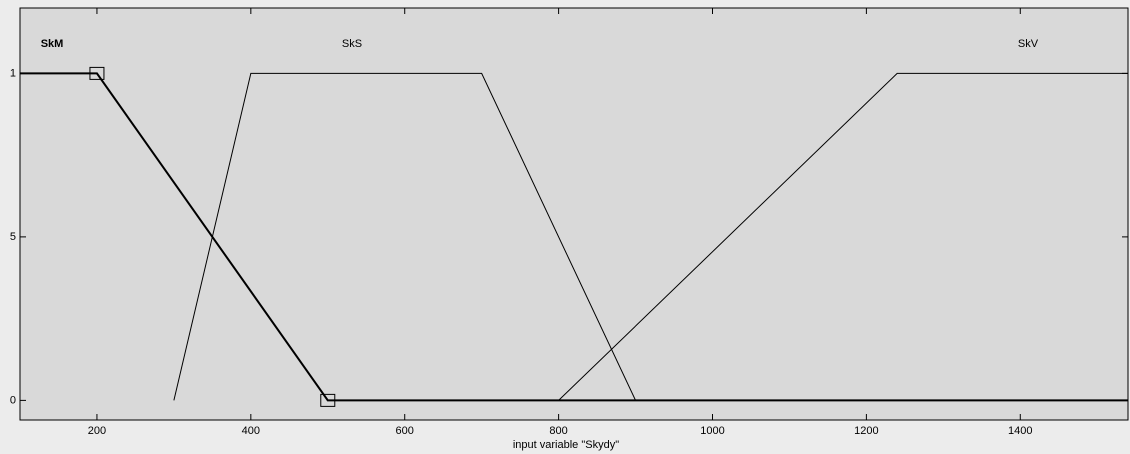  I want to click on x-tick-label: 600, so click(405, 431).